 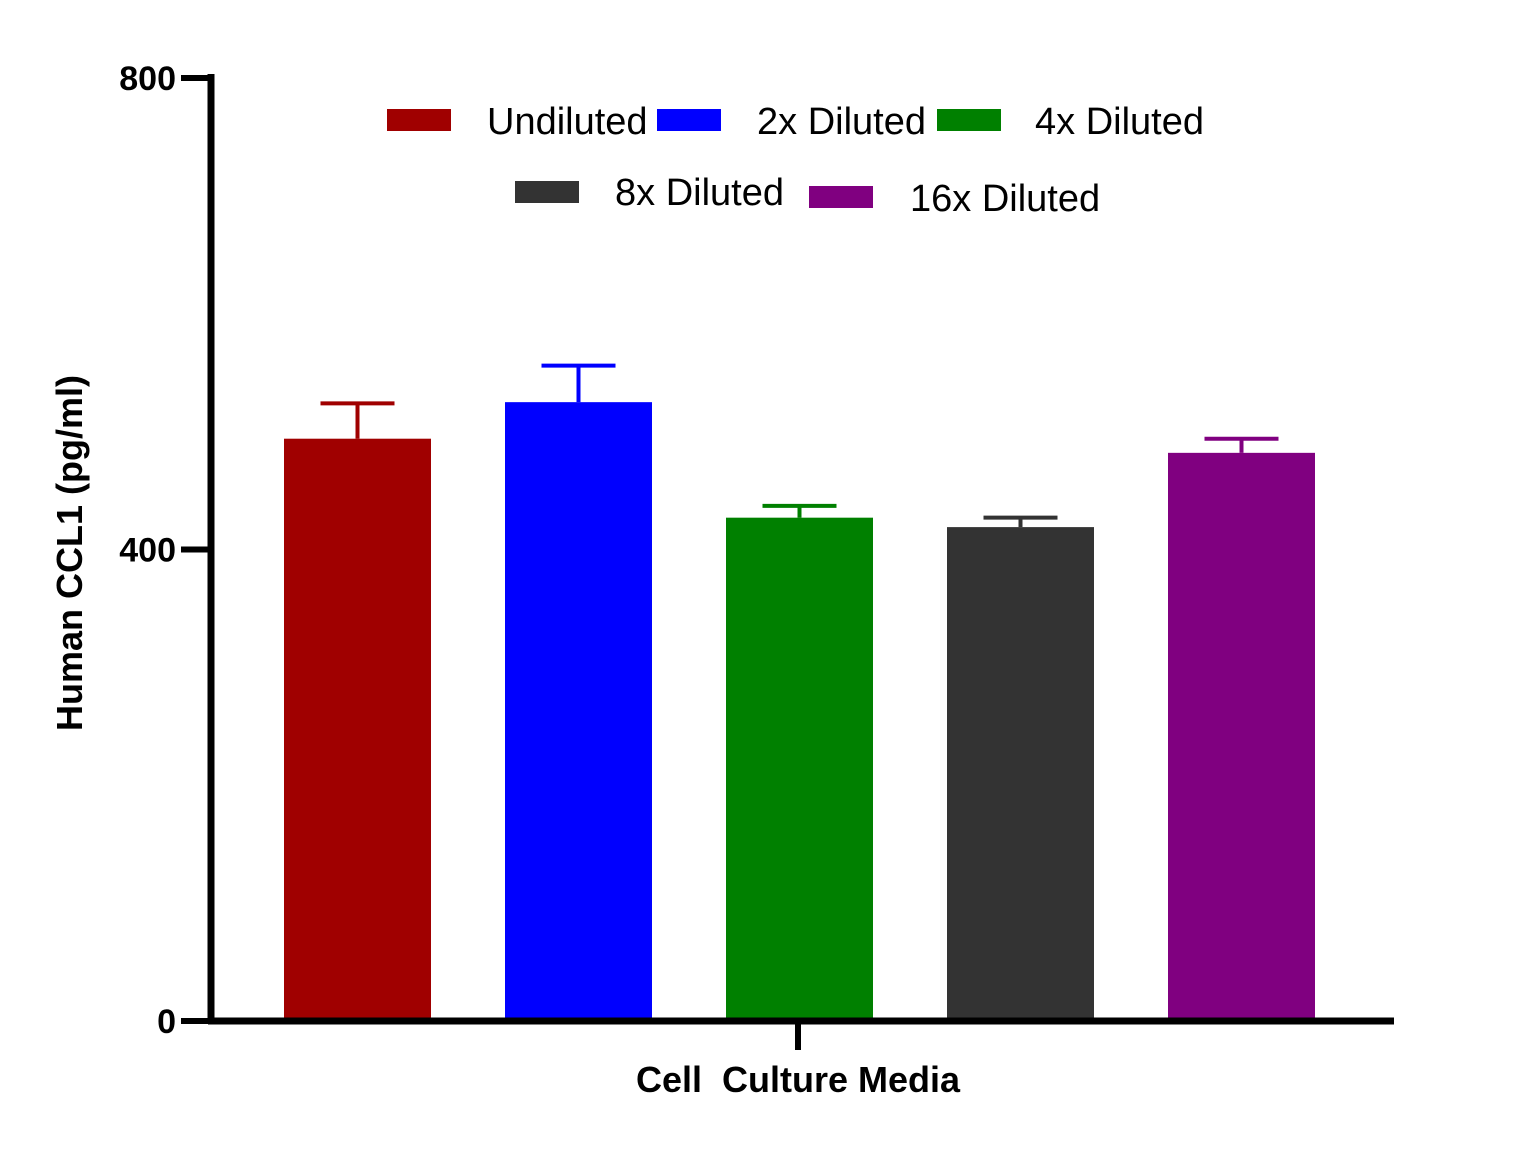 I want to click on y-tick-label: 0, so click(x=166, y=1022).